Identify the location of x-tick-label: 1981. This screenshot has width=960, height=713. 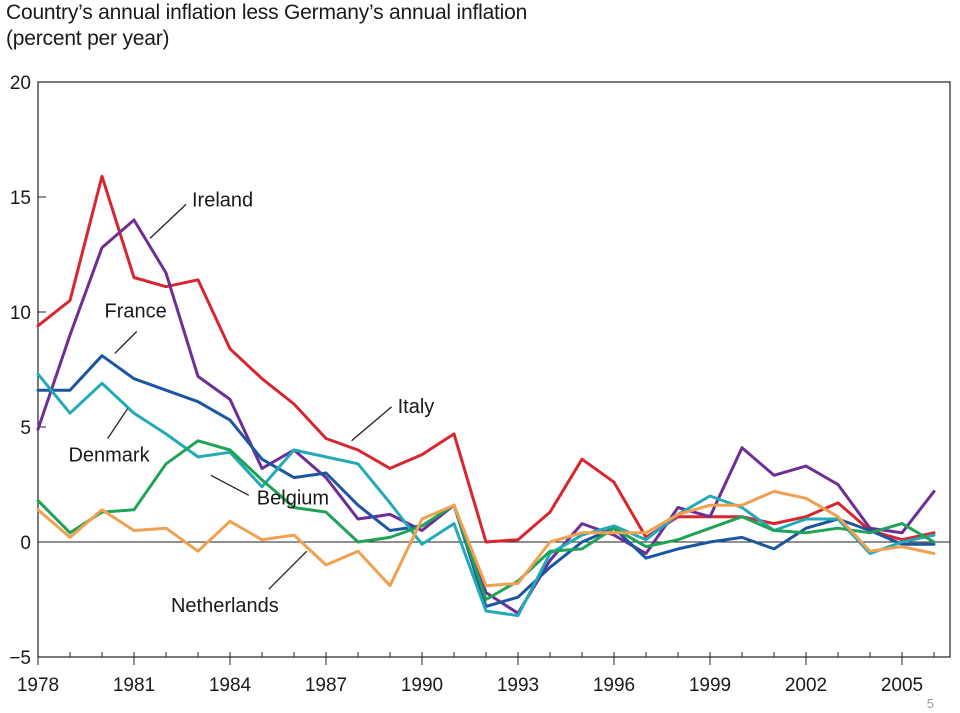
(134, 685).